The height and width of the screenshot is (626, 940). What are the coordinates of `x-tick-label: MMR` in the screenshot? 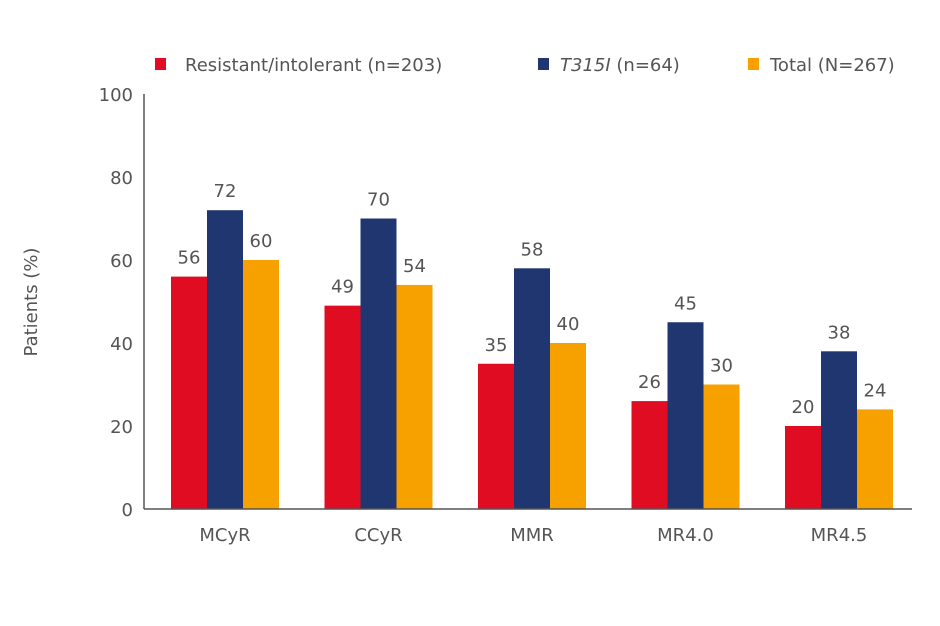 It's located at (532, 535).